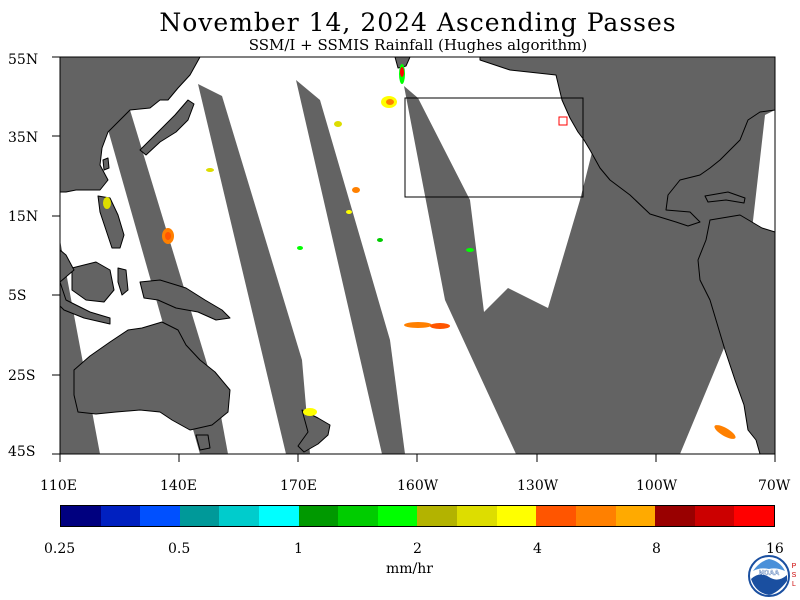 The image size is (800, 600). Describe the element at coordinates (537, 549) in the screenshot. I see `colorbar-tick-label: 4` at that location.